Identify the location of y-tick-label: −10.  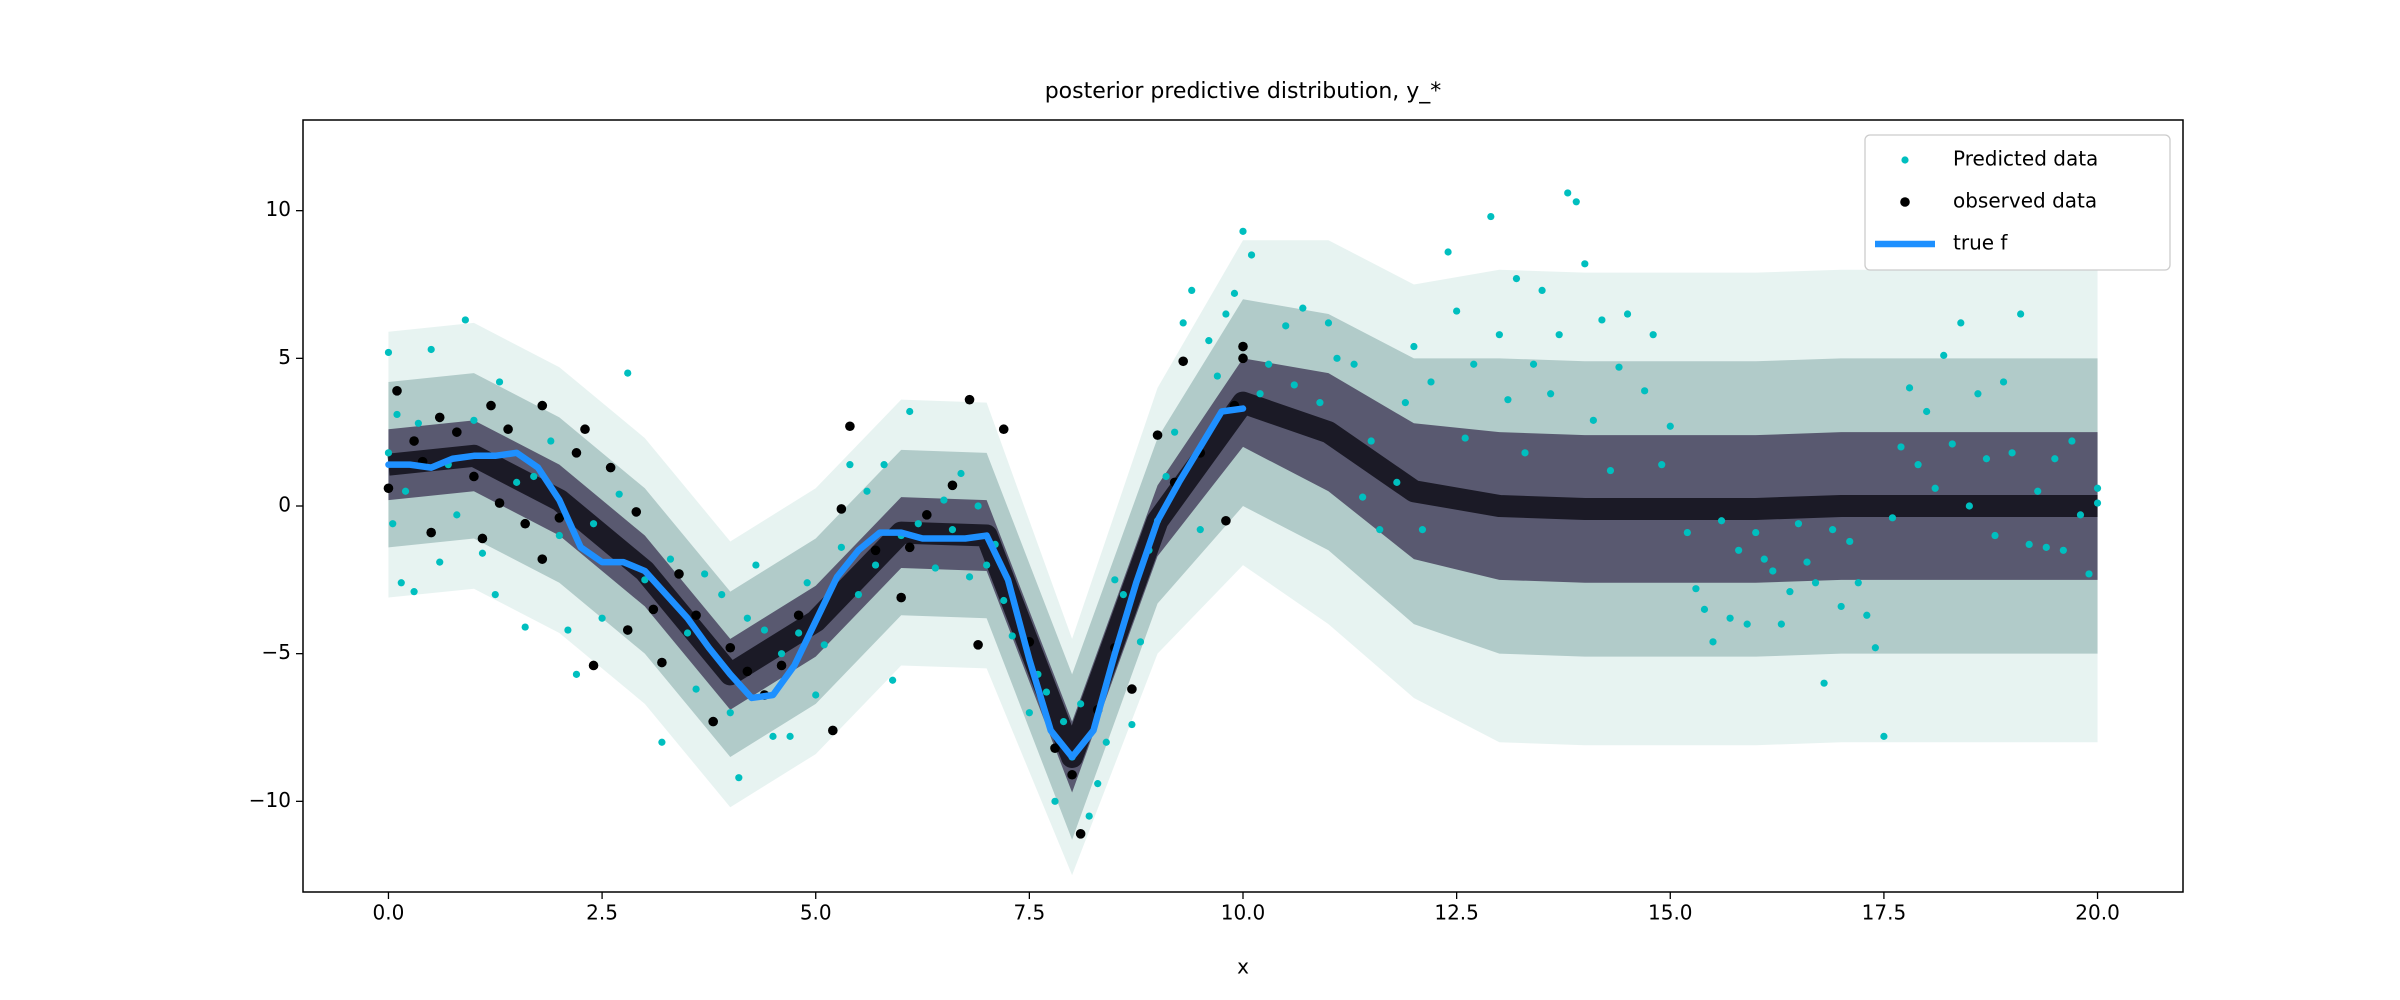
(270, 800).